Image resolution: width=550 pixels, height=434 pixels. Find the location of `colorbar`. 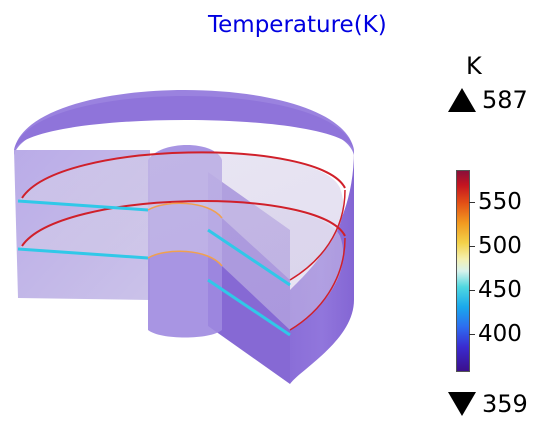

colorbar is located at coordinates (463, 271).